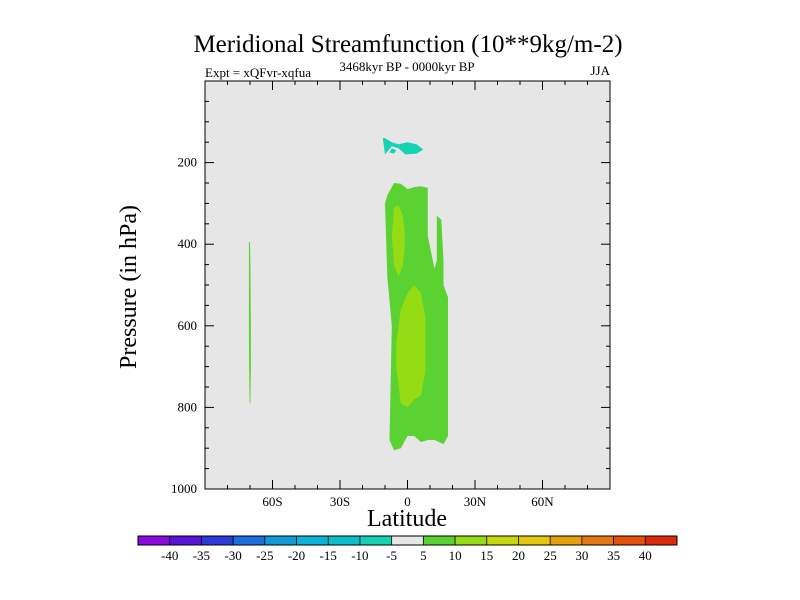  What do you see at coordinates (296, 555) in the screenshot?
I see `colorbar-label: -20` at bounding box center [296, 555].